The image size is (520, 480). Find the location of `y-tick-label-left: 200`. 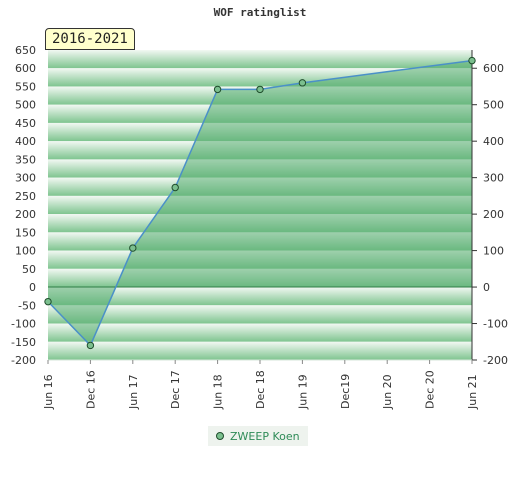

y-tick-label-left: 200 is located at coordinates (25, 214).